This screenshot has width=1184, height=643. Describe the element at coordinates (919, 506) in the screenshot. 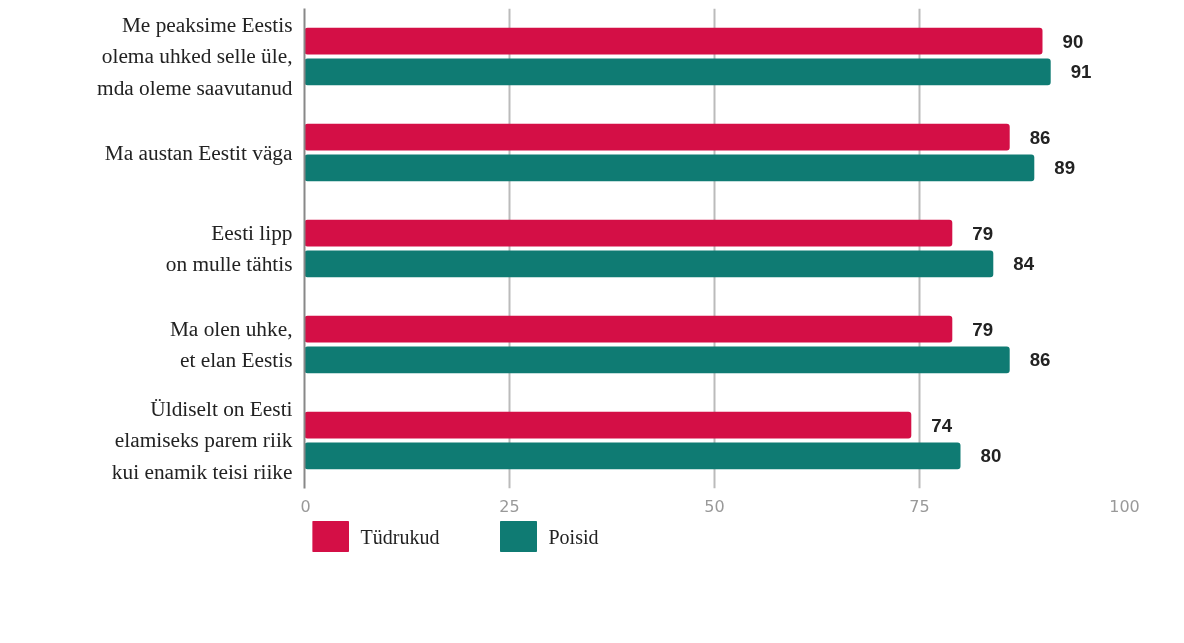

I see `x-tick-label: 75` at that location.